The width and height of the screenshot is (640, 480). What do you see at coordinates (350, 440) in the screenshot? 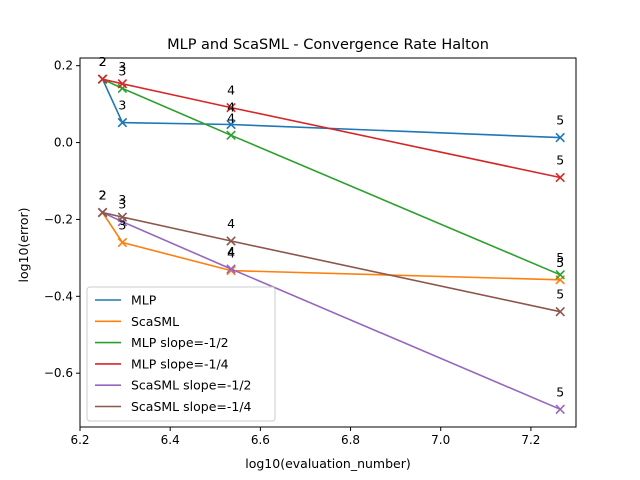
I see `x-tick-label: 6.8` at bounding box center [350, 440].